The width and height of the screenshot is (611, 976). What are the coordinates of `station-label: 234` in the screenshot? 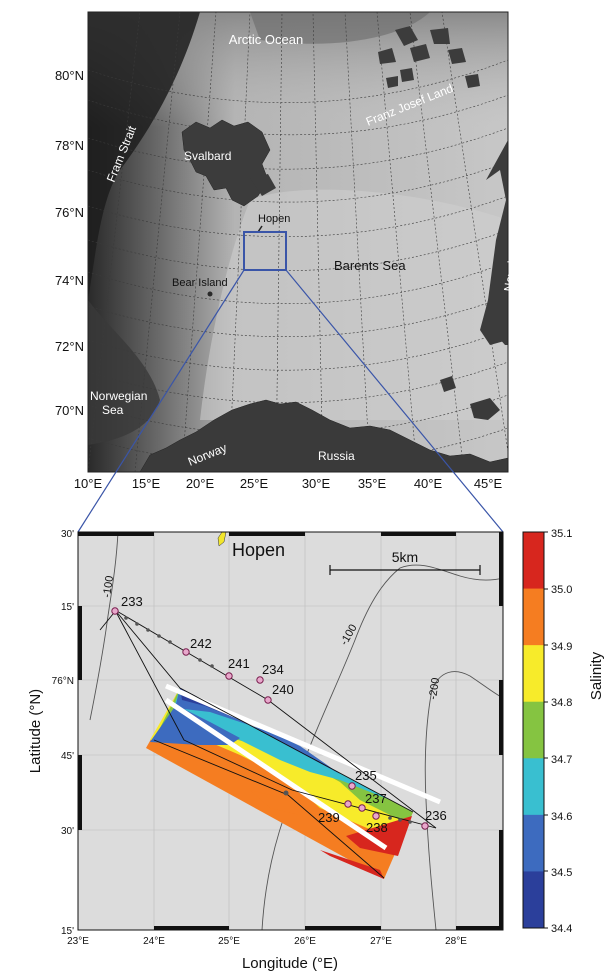 It's located at (273, 669).